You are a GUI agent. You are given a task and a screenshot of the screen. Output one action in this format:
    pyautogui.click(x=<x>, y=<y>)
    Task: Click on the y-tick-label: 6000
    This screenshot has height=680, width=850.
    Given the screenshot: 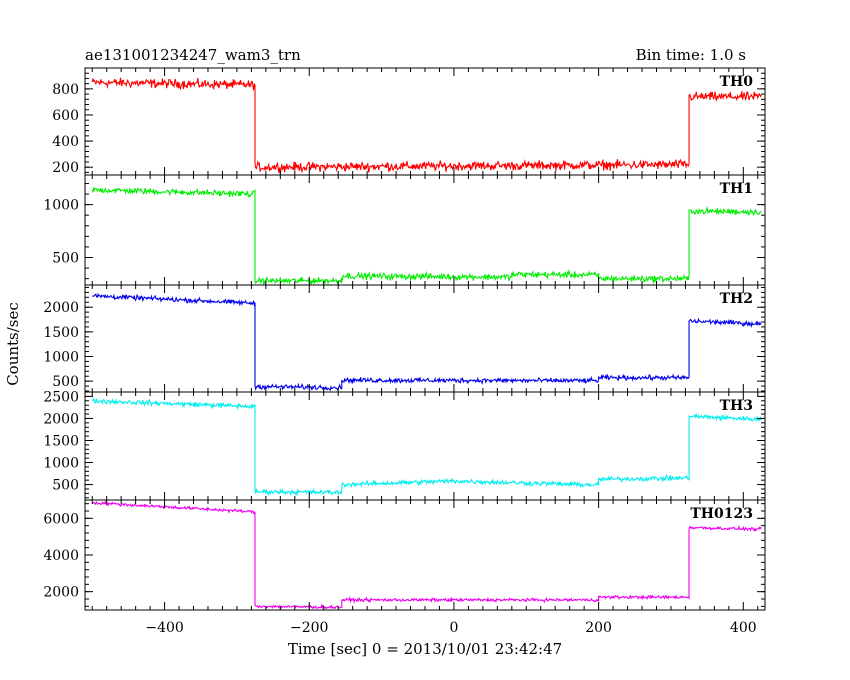 What is the action you would take?
    pyautogui.click(x=61, y=519)
    